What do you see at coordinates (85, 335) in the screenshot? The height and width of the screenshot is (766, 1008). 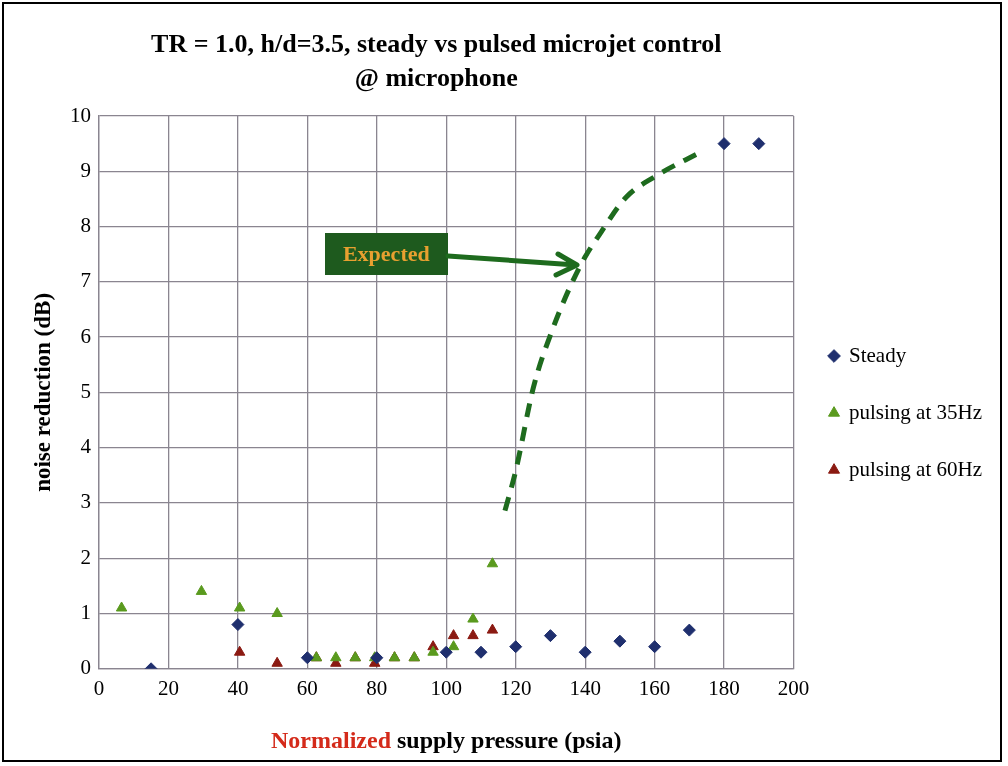 I see `y-tick-label: 6` at bounding box center [85, 335].